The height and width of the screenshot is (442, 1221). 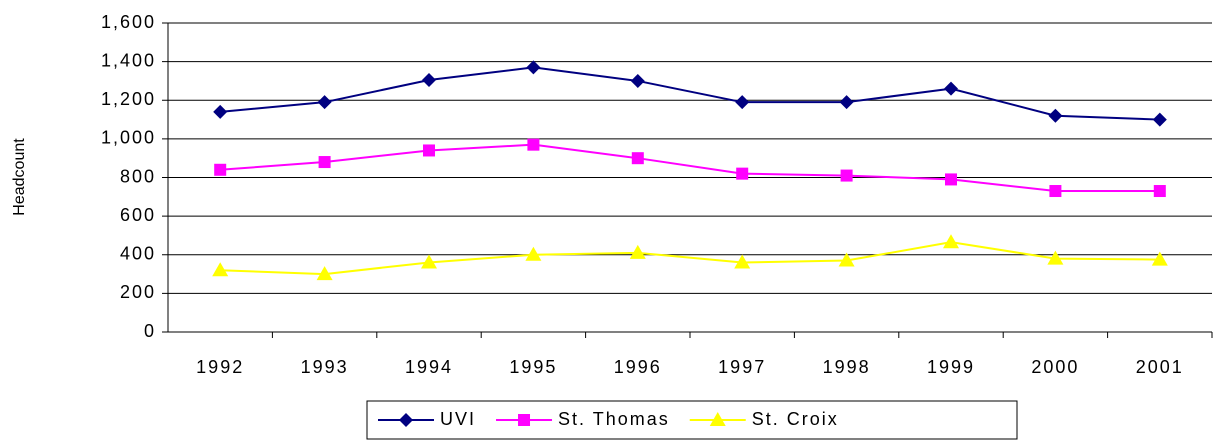 What do you see at coordinates (614, 419) in the screenshot?
I see `legend-label: St. Thomas` at bounding box center [614, 419].